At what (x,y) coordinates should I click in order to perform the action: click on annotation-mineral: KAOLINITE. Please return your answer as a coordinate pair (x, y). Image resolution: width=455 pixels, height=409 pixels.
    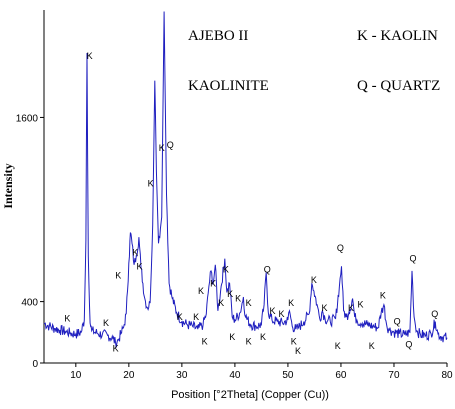
    Looking at the image, I should click on (228, 86).